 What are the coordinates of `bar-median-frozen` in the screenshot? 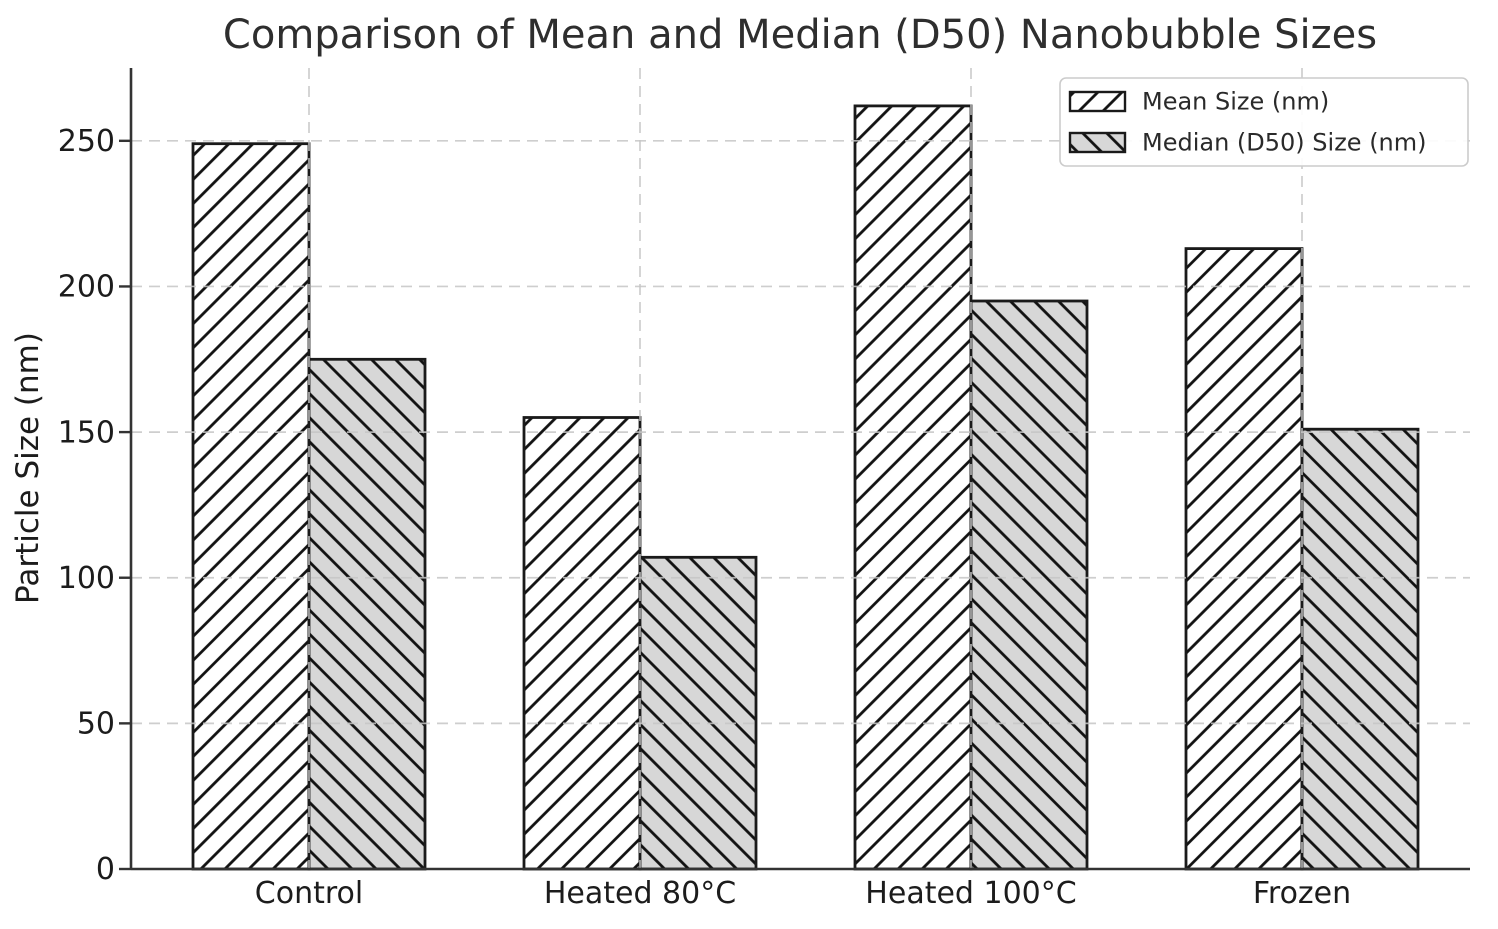 It's located at (1360, 649).